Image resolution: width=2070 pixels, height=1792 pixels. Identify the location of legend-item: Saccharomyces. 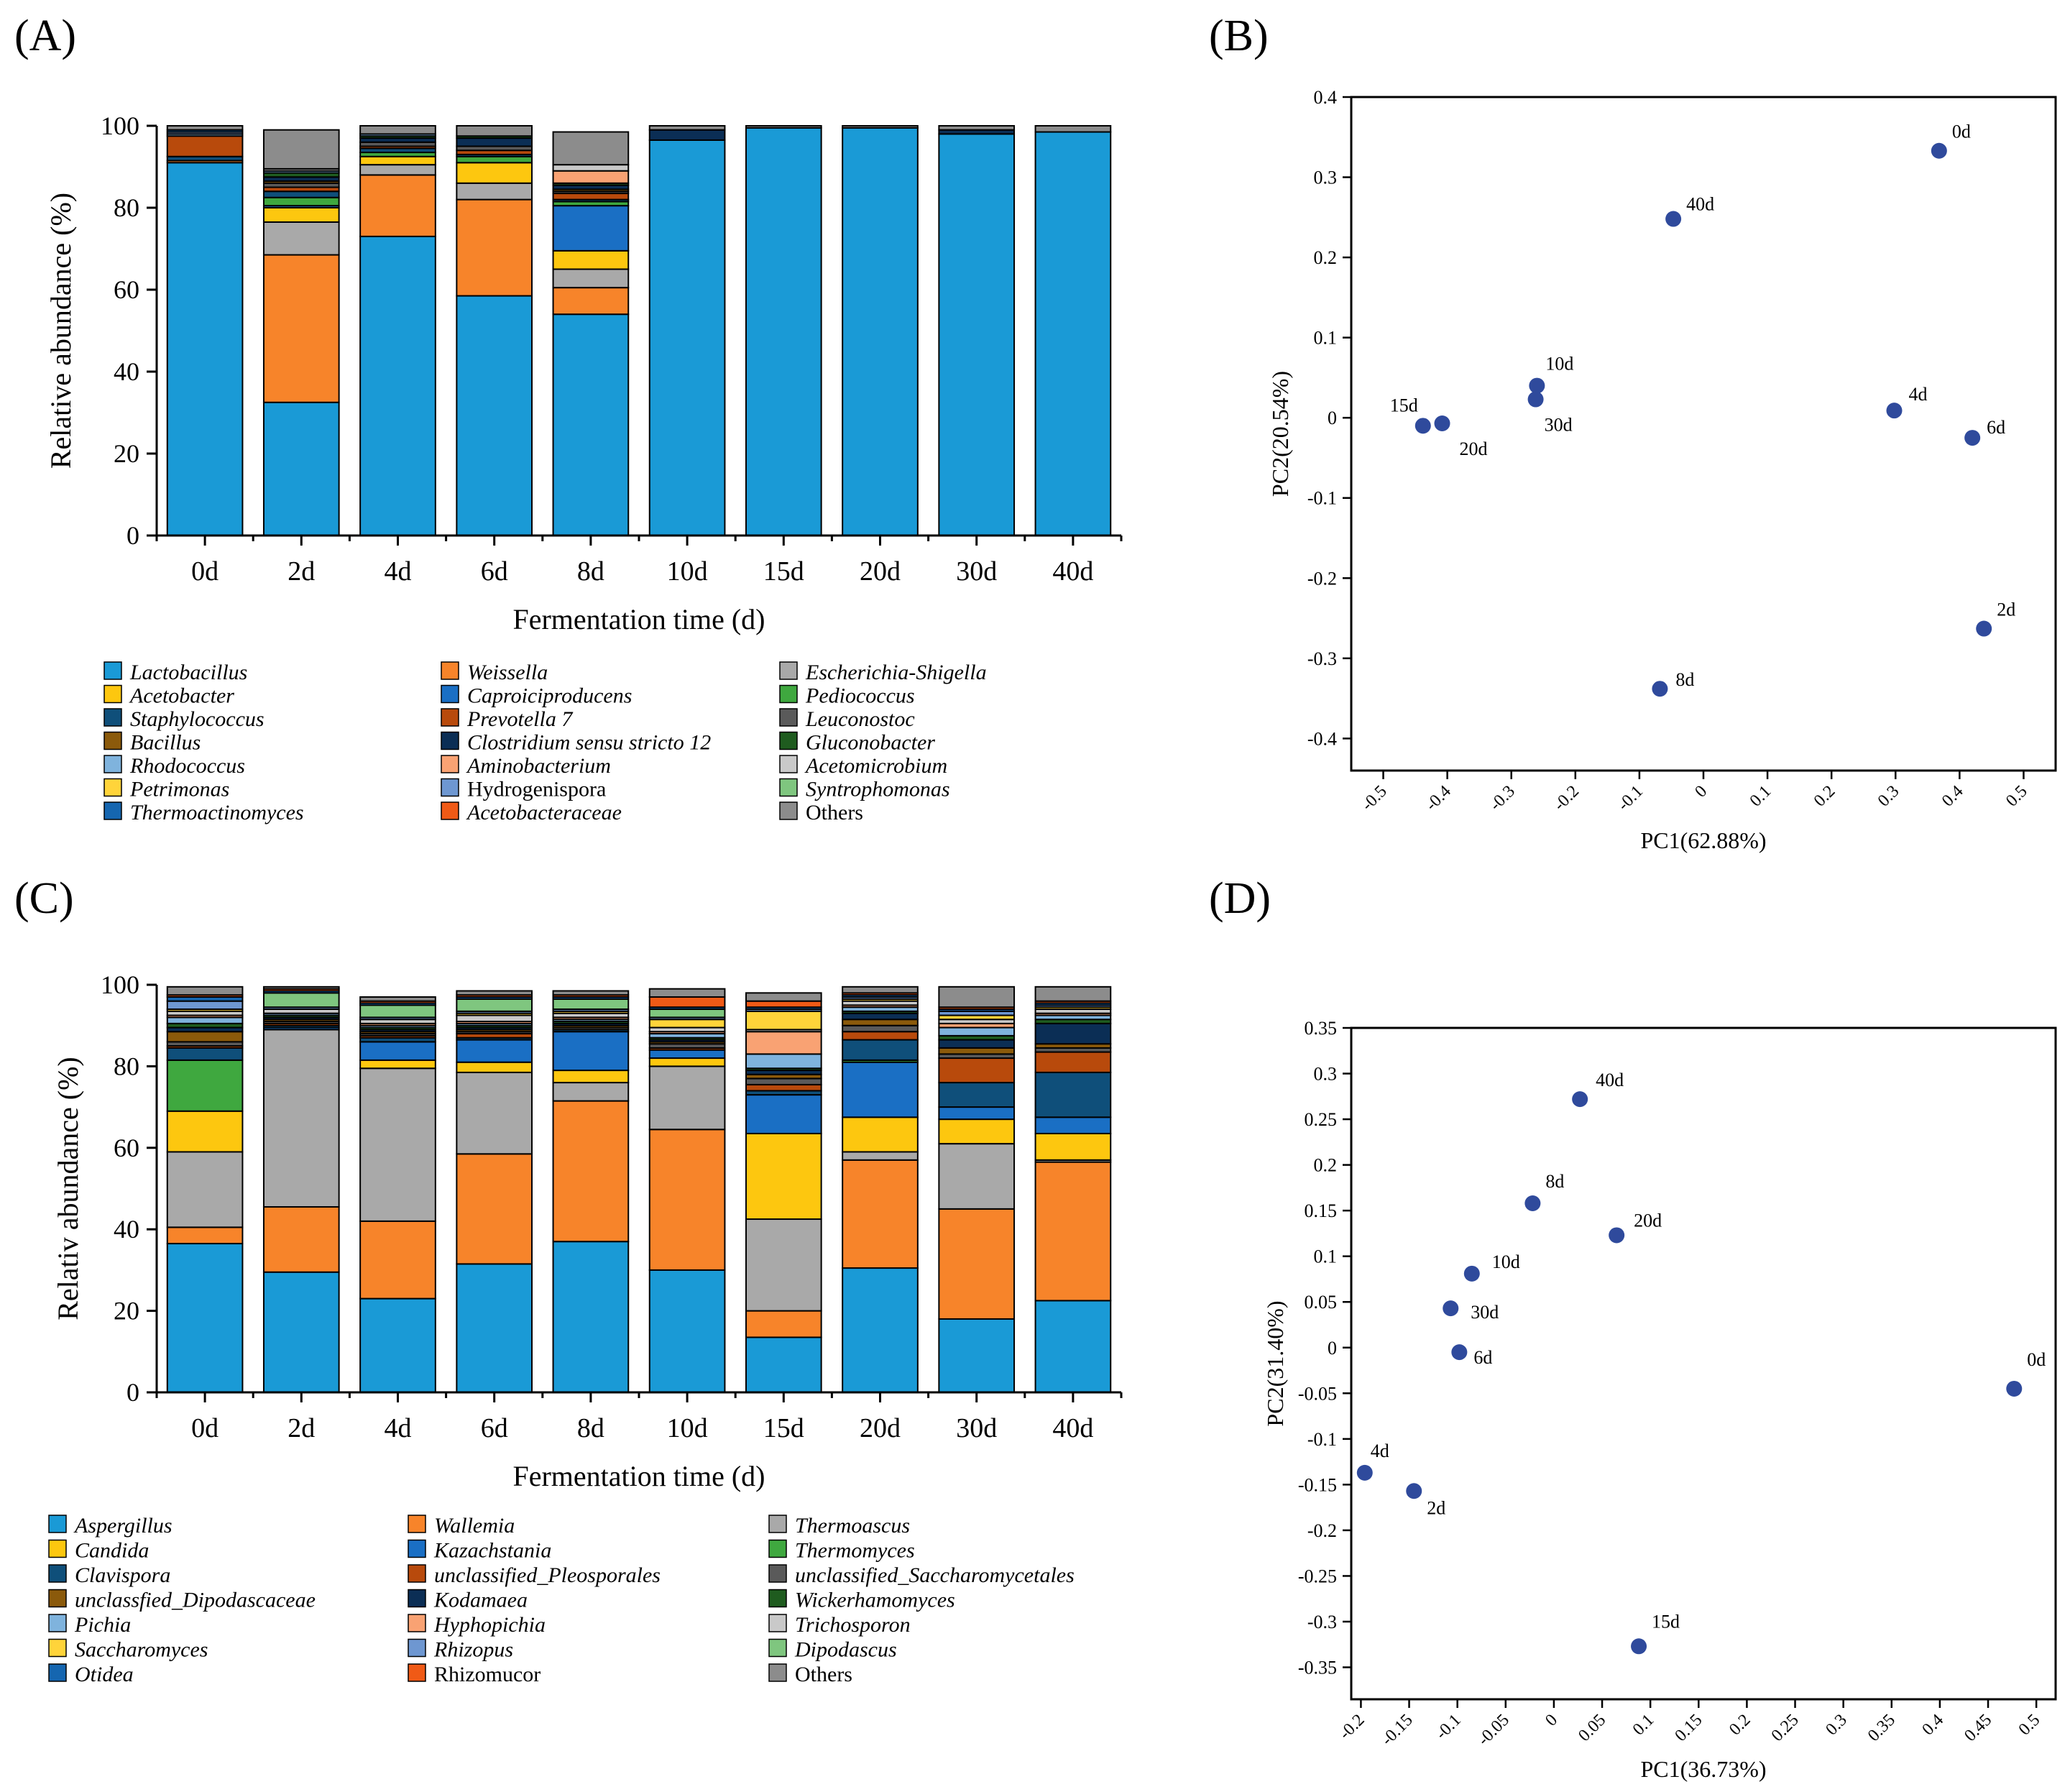
(128, 1650).